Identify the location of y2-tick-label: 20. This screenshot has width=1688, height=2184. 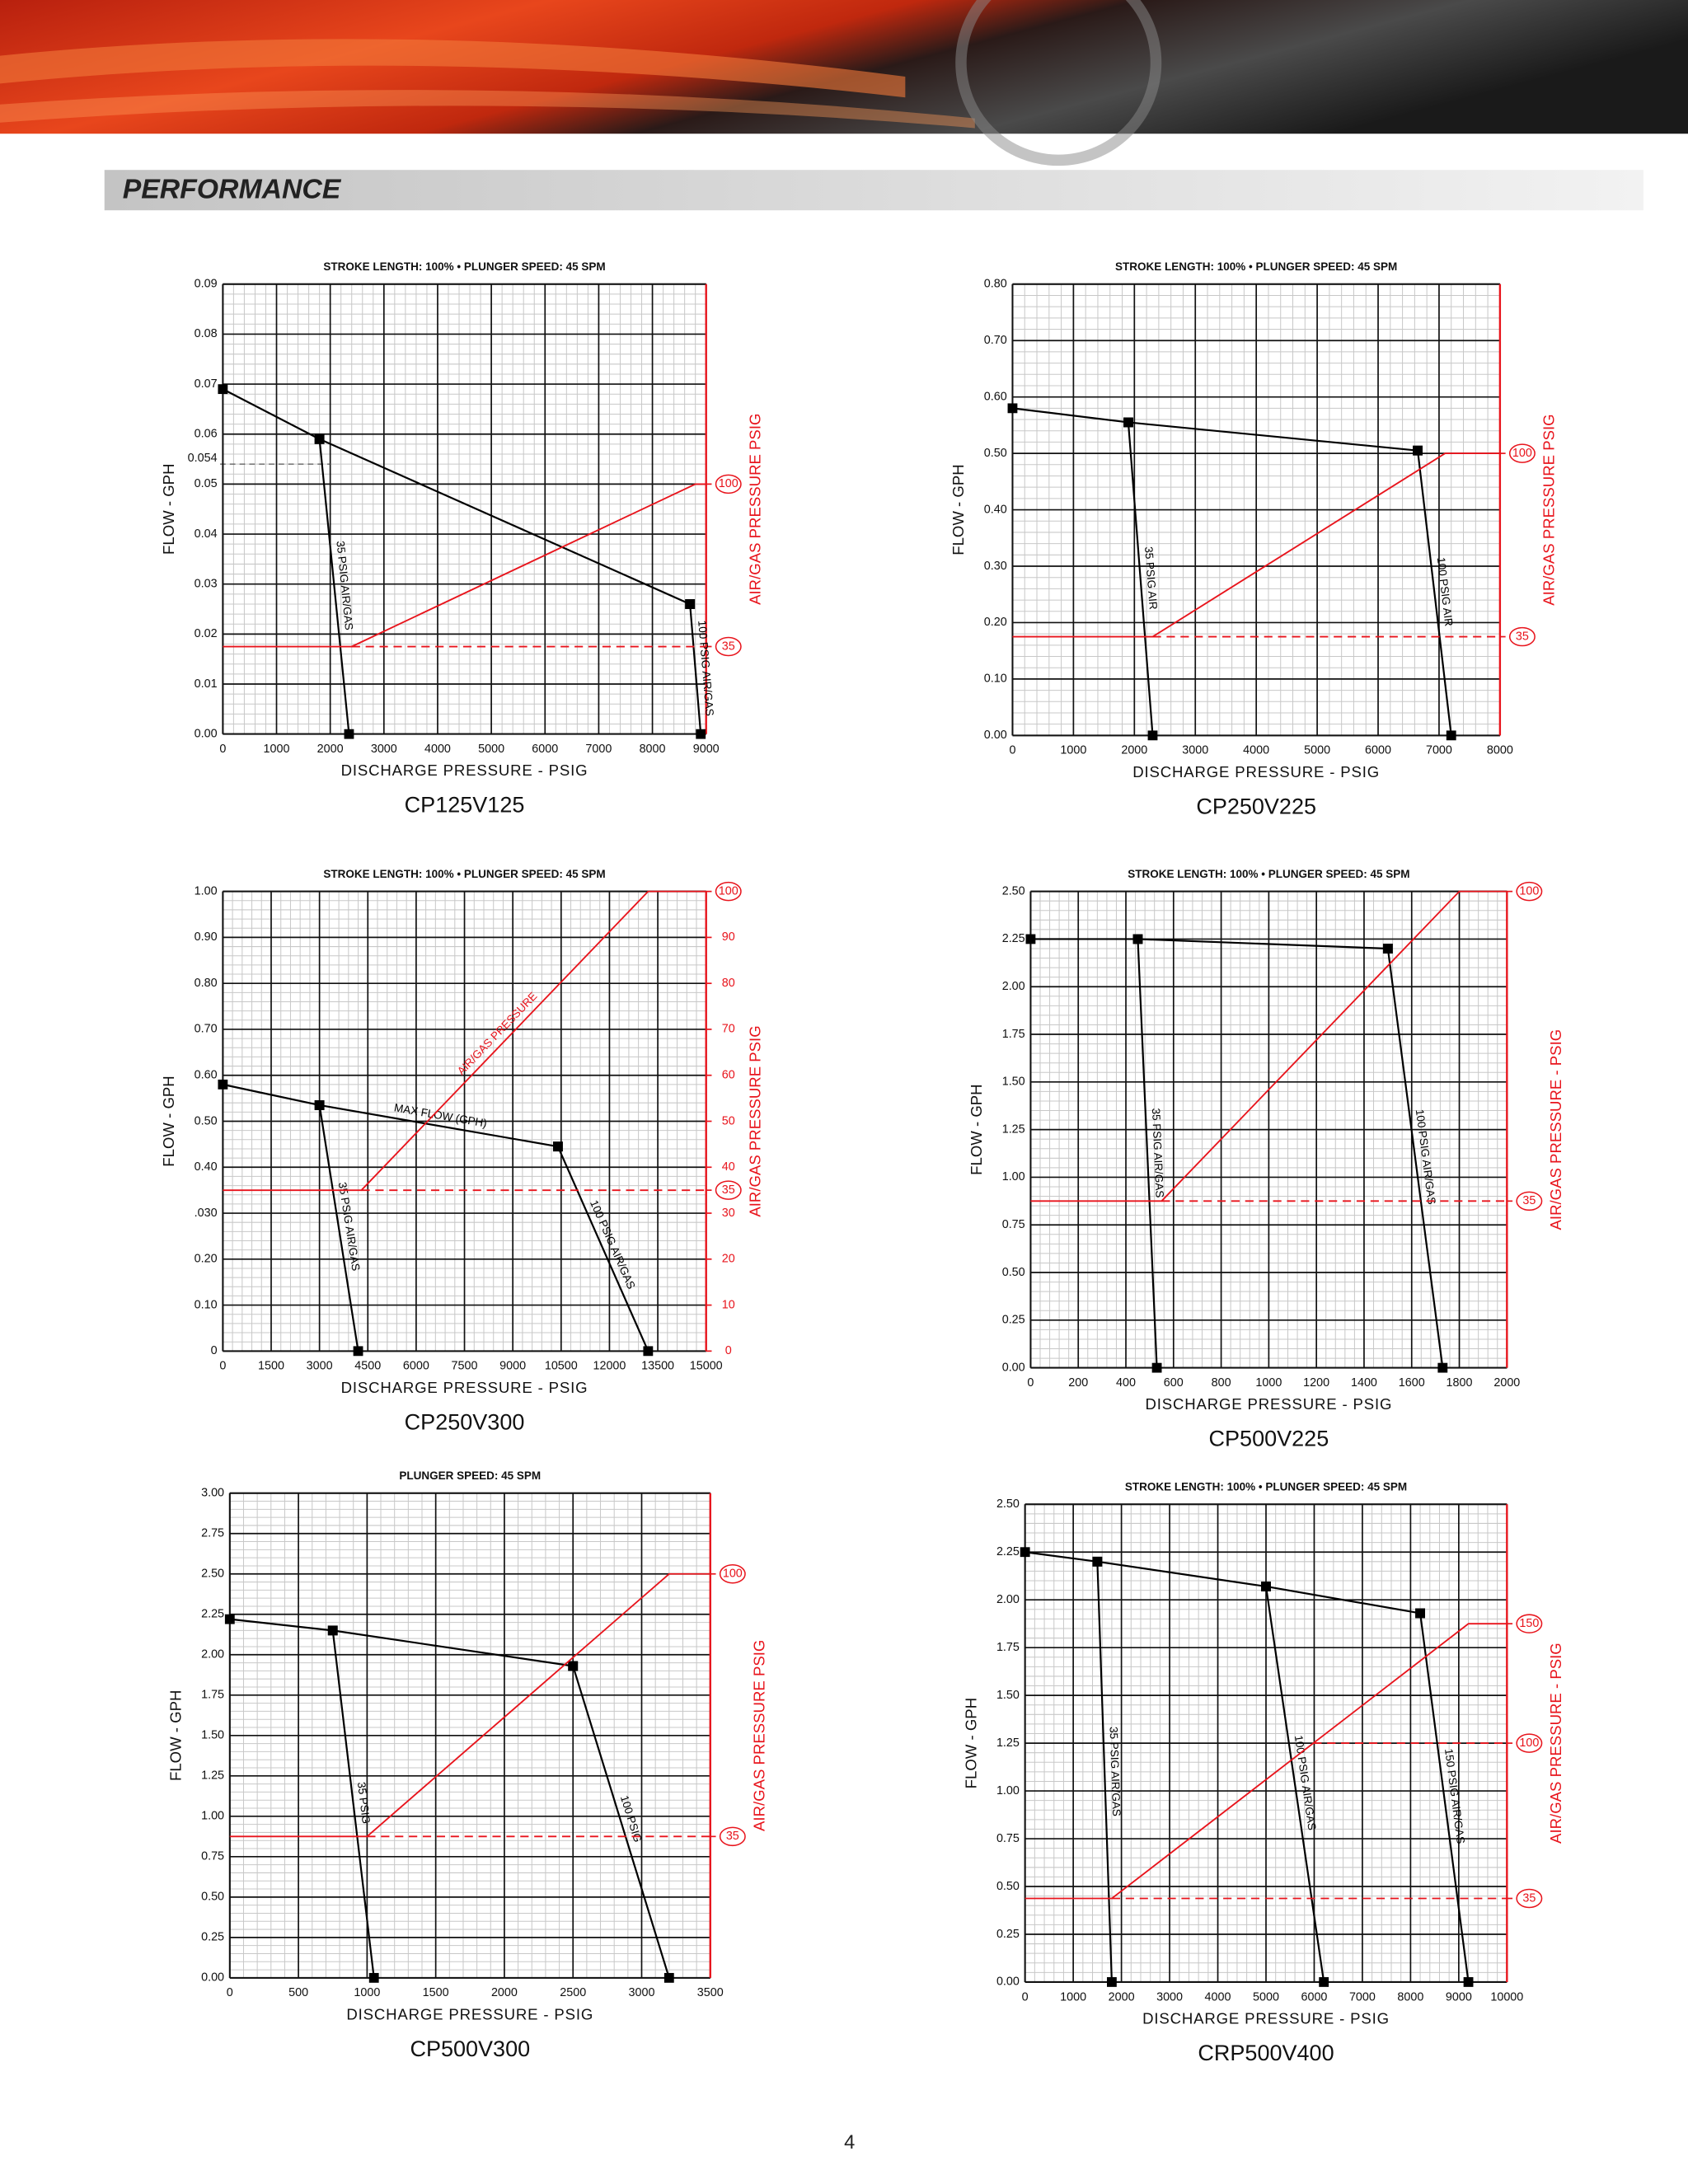
(728, 1259).